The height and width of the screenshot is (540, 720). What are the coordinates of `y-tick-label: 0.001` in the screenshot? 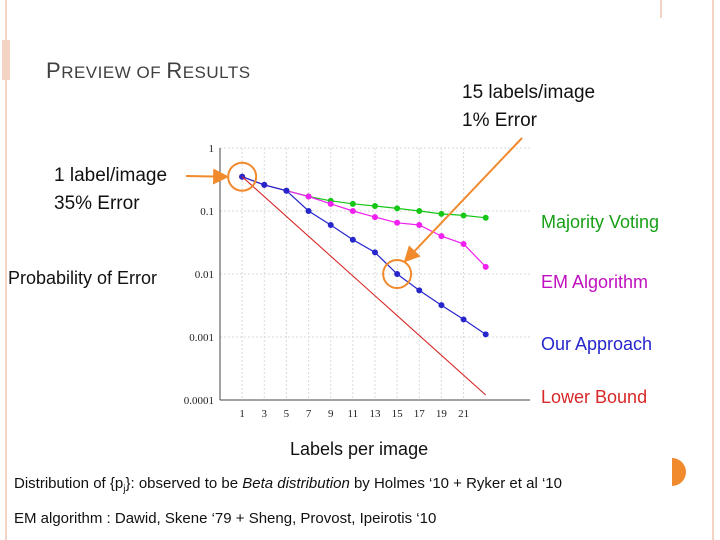 It's located at (201, 338).